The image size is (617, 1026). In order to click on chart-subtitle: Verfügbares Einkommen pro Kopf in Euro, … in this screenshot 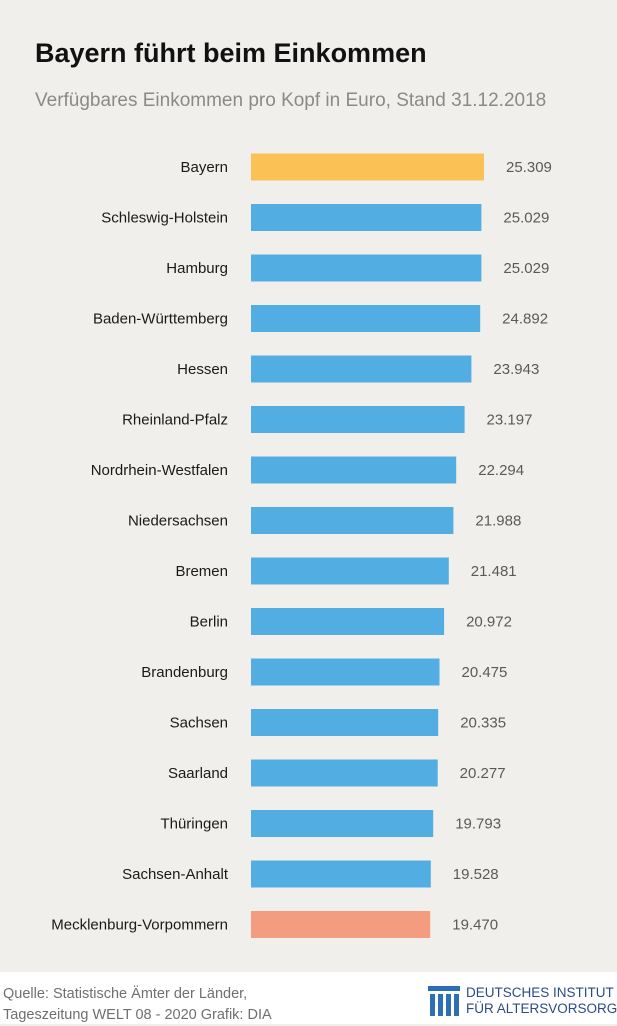, I will do `click(291, 100)`.